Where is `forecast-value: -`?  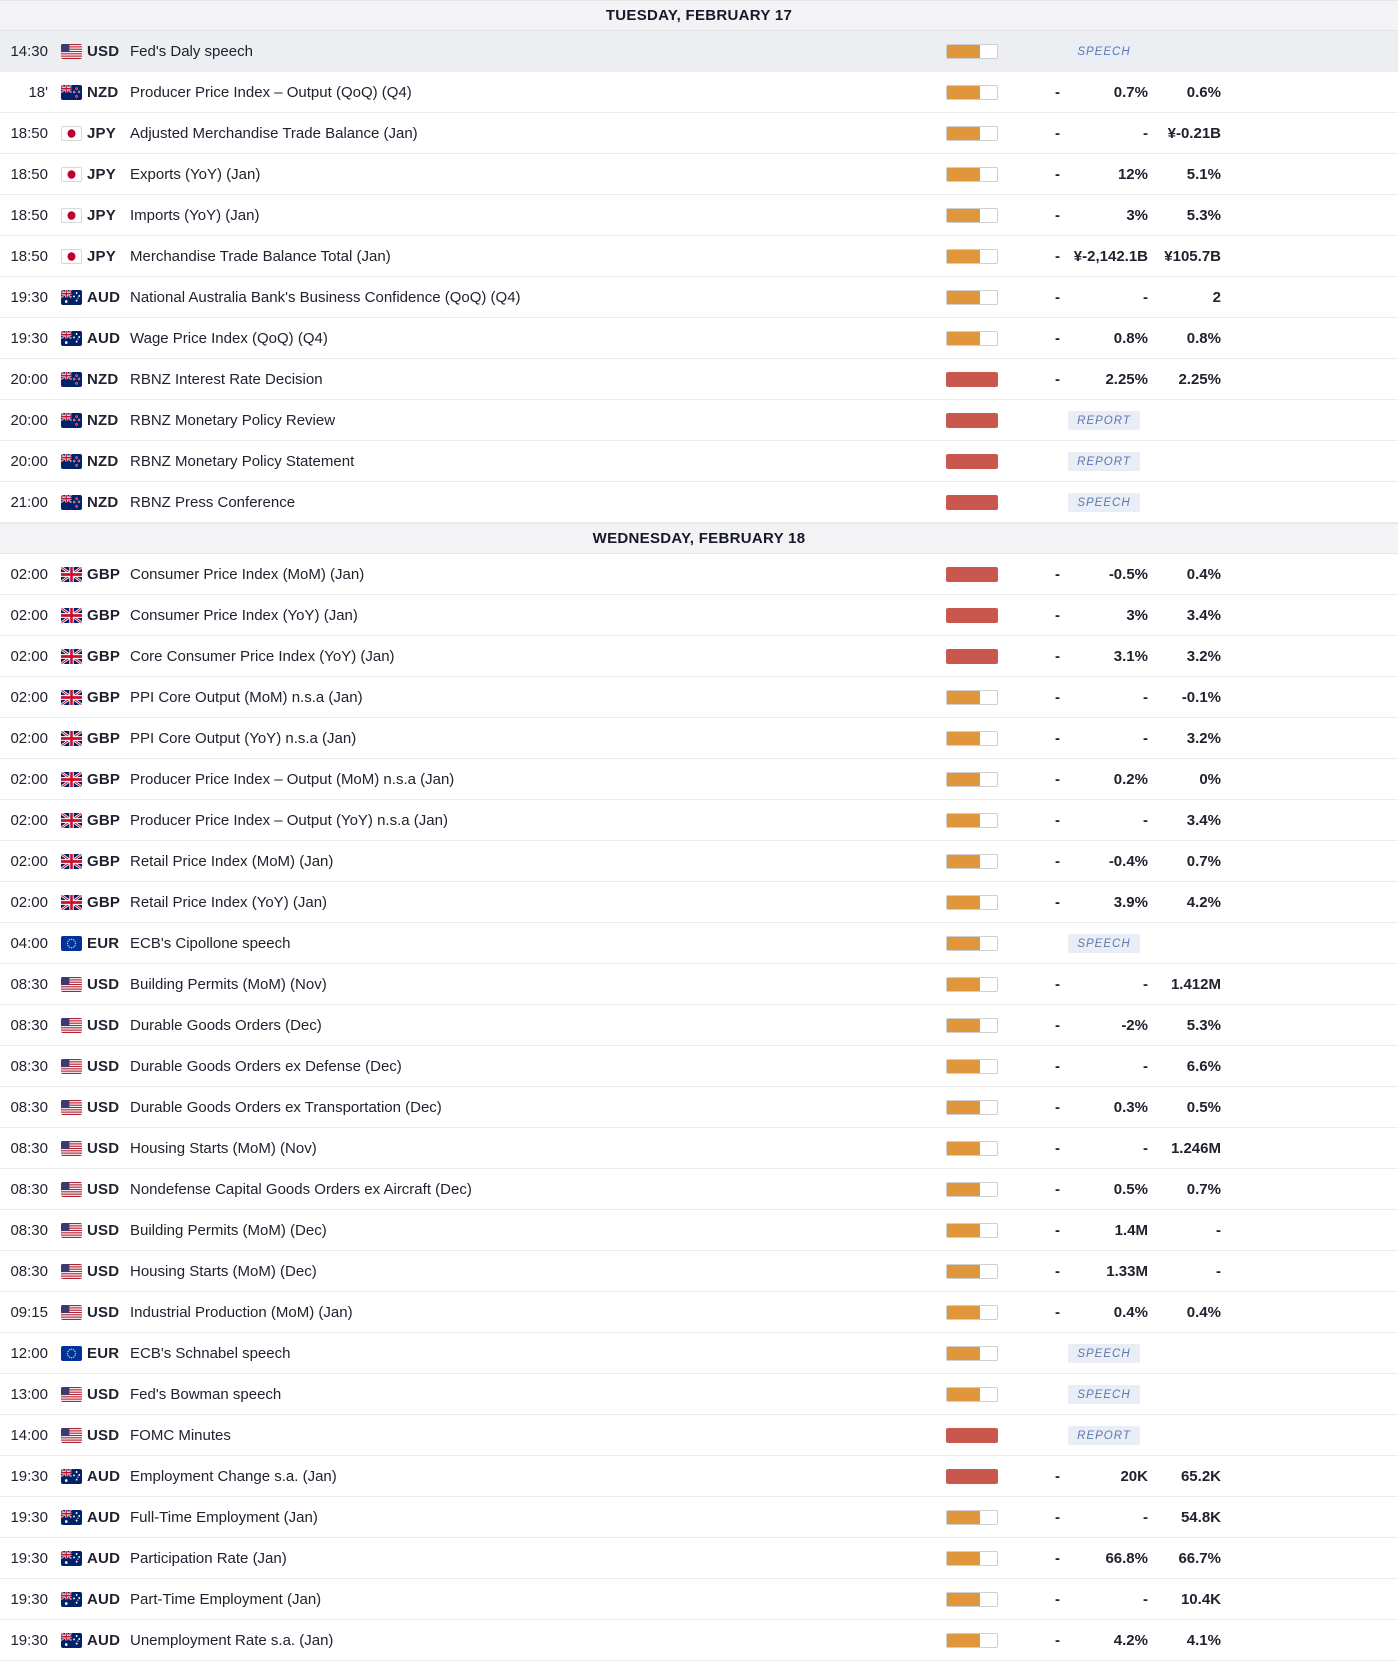
forecast-value: - is located at coordinates (1145, 1066).